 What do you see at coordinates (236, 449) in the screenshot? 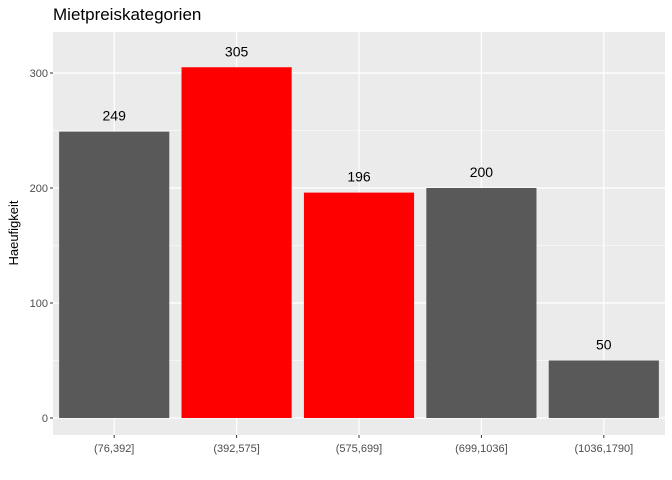
I see `x-tick-label: (392,575]` at bounding box center [236, 449].